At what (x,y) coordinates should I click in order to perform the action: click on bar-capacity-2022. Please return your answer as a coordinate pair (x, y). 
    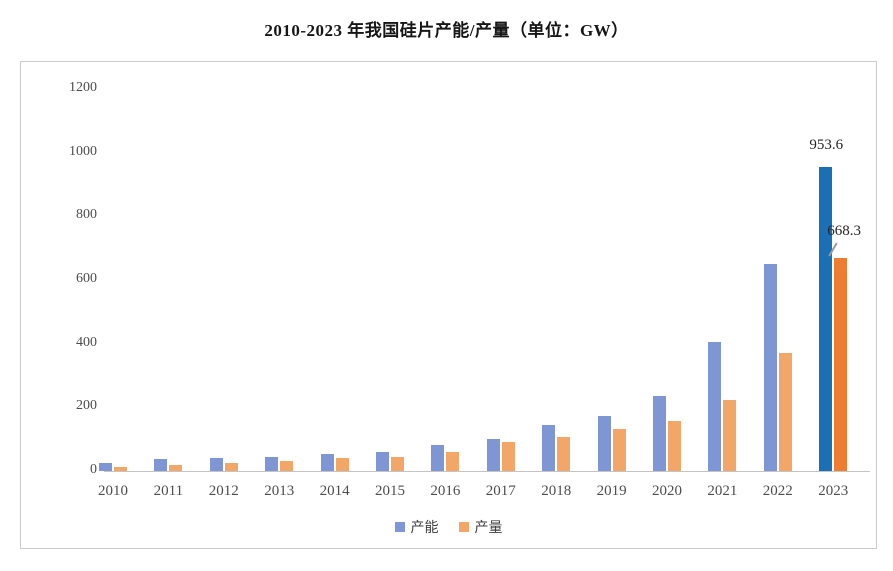
    Looking at the image, I should click on (770, 367).